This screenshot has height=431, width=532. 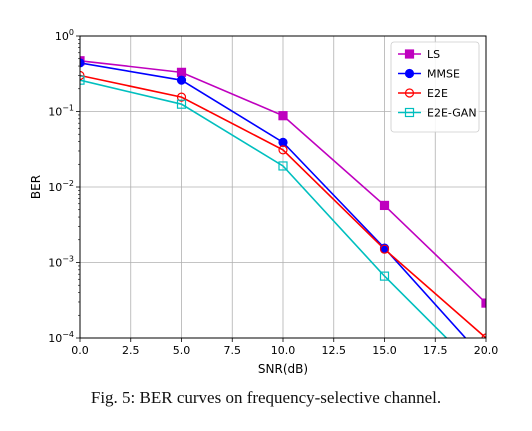 I want to click on x-tick-label: 12.5, so click(x=334, y=350).